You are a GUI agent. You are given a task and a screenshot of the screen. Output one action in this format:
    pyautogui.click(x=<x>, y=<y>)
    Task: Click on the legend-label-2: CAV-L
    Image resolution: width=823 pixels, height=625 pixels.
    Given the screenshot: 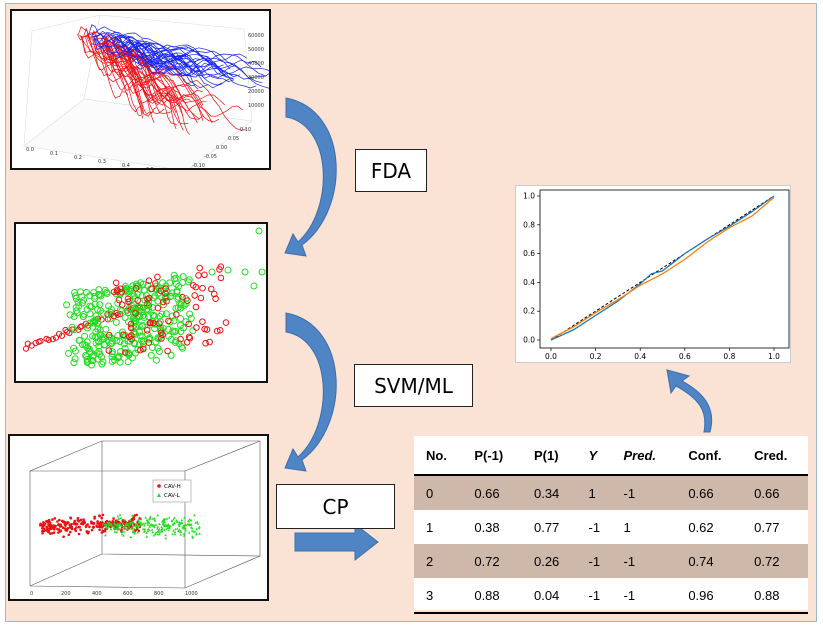 What is the action you would take?
    pyautogui.click(x=172, y=496)
    